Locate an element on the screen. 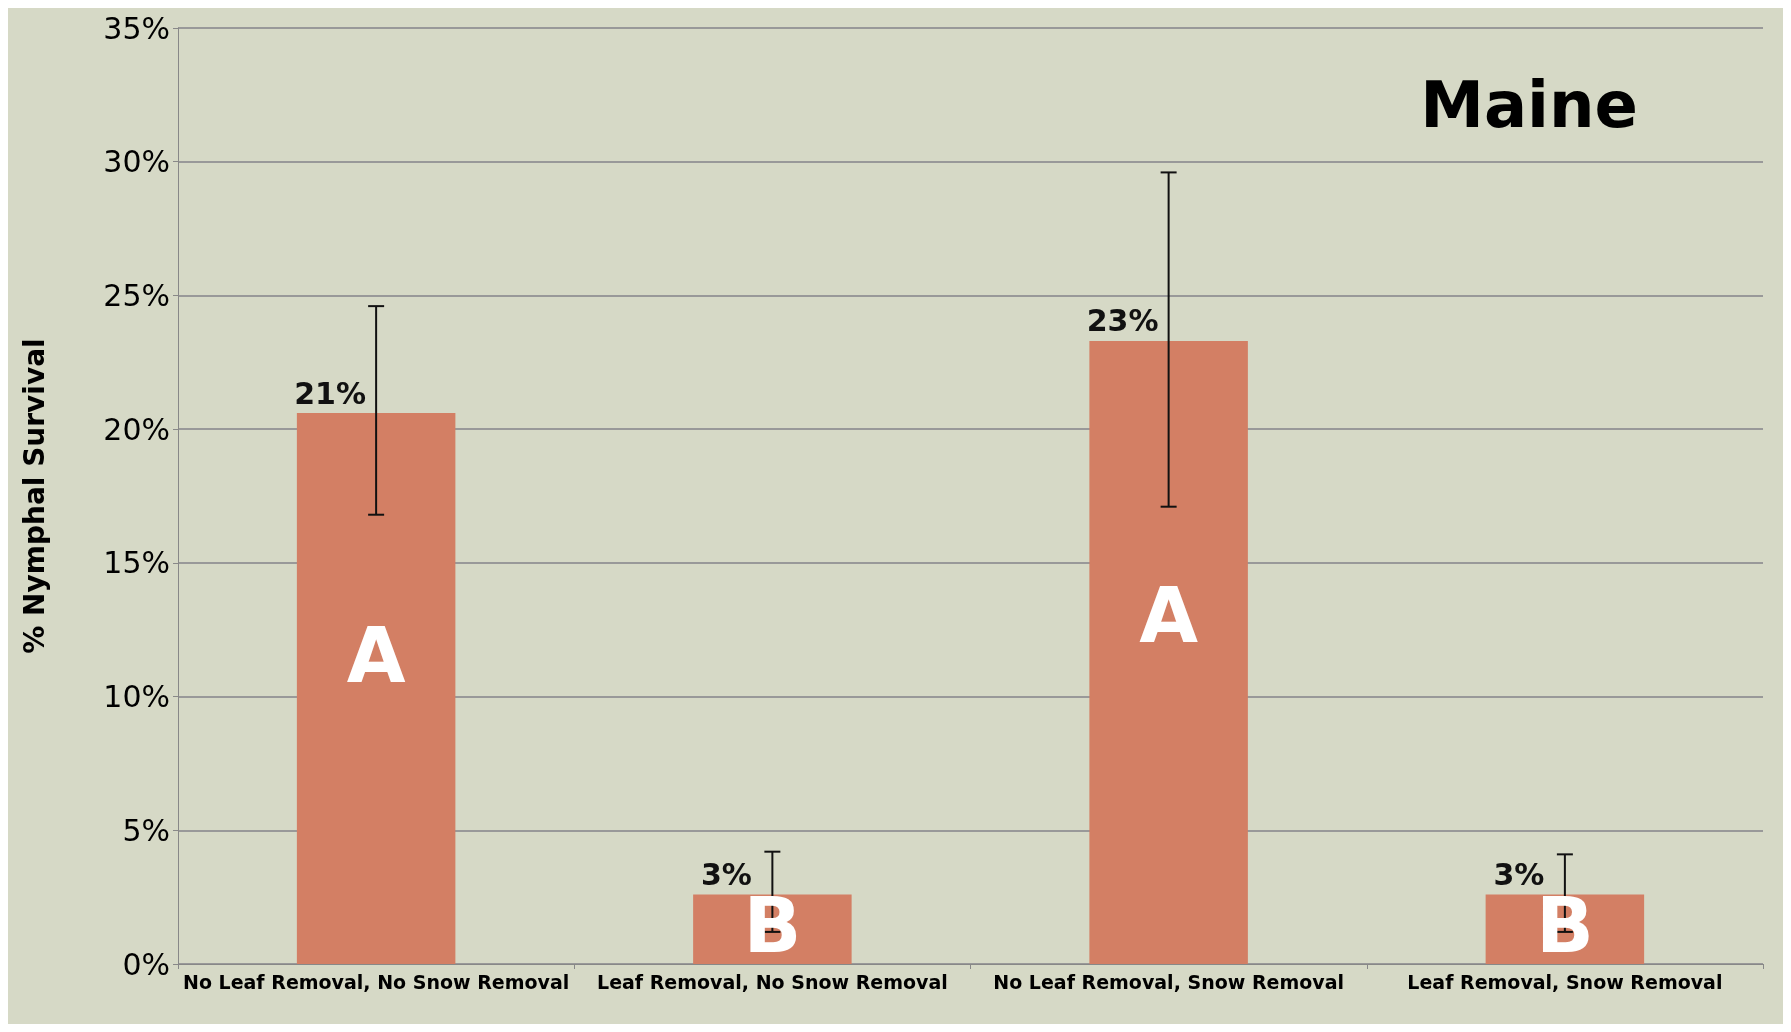  y-tick-label: 10% is located at coordinates (136, 697).